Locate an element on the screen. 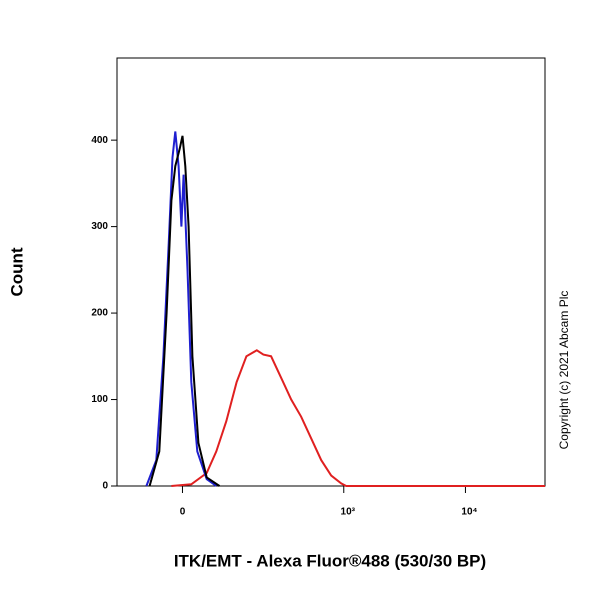  x-axis-label: ITK/EMT - Alexa Fluor®488 (530/30 BP) is located at coordinates (330, 560).